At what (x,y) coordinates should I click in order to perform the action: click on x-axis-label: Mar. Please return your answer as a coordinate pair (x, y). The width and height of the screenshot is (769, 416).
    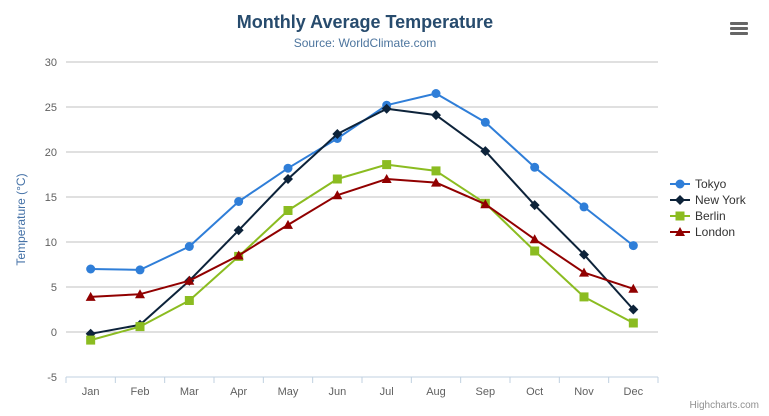
    Looking at the image, I should click on (189, 392).